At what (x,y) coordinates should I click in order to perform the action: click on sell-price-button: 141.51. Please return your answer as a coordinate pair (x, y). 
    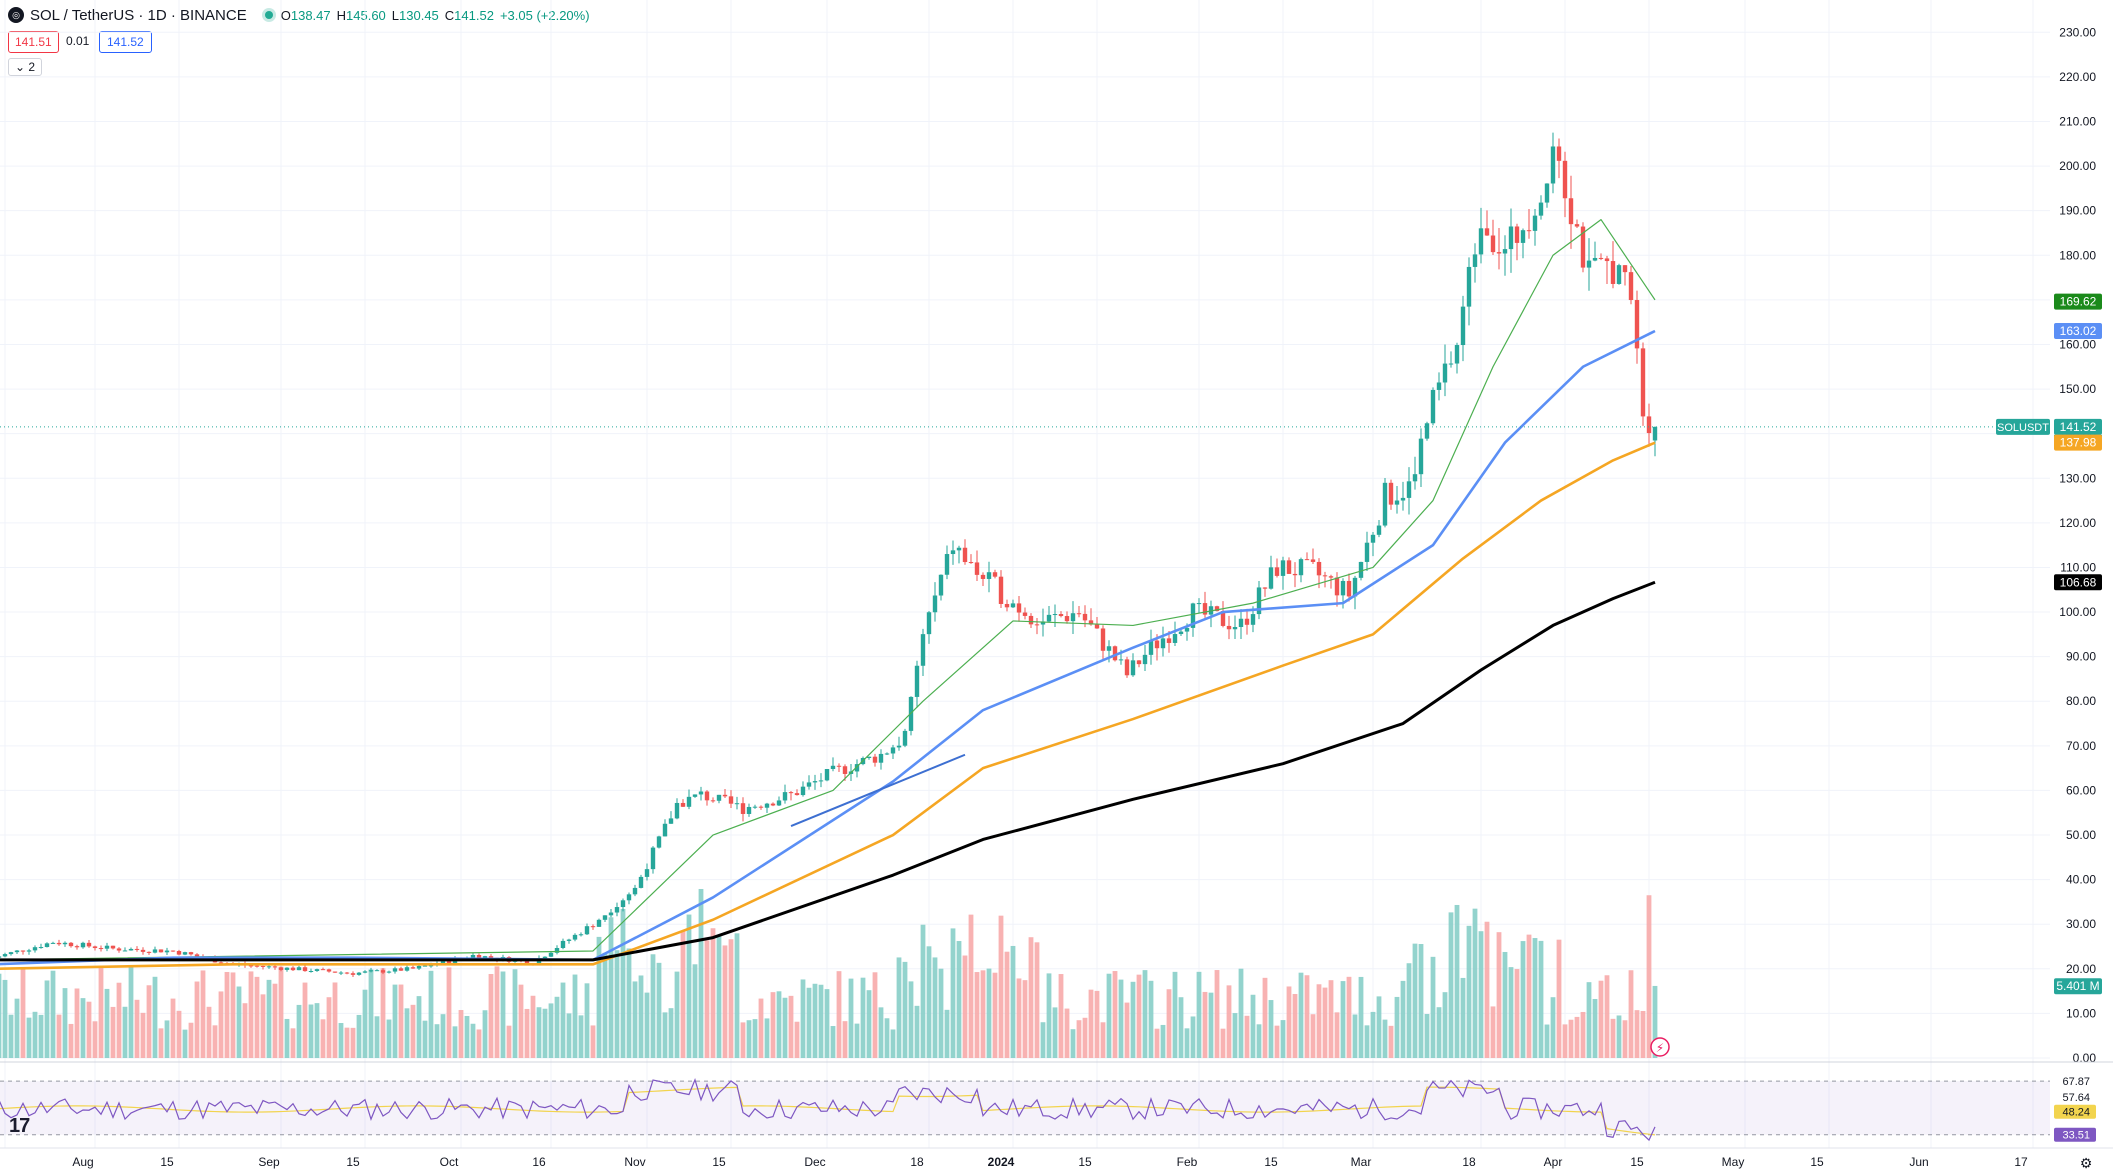
    Looking at the image, I should click on (33, 42).